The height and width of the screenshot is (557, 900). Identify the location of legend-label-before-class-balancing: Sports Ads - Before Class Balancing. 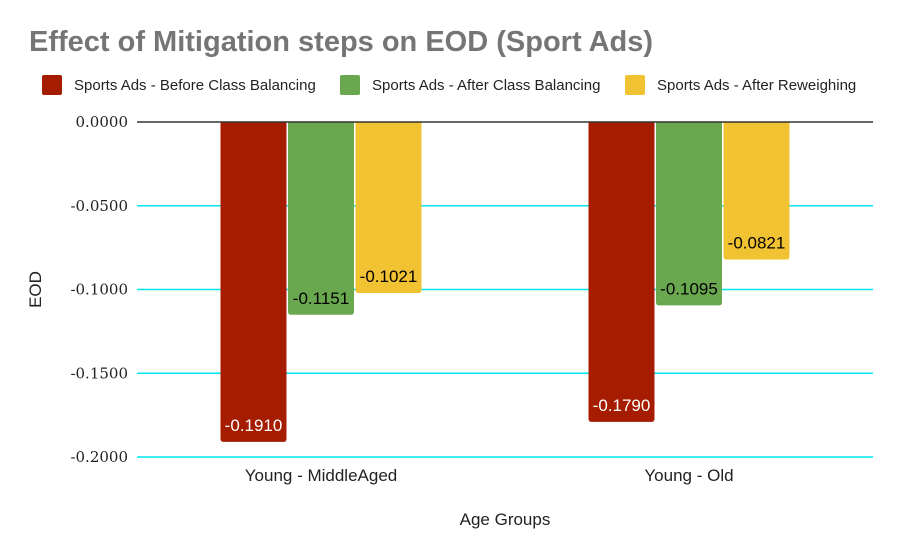
(195, 85).